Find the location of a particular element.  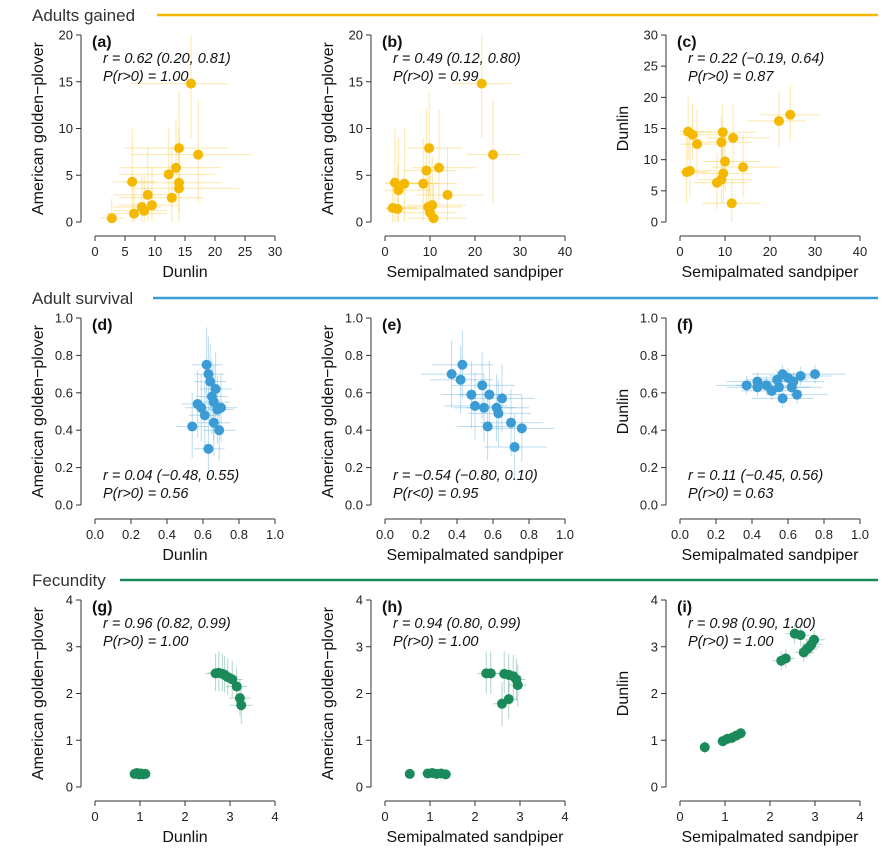

y-tick-label: 15 is located at coordinates (66, 81).